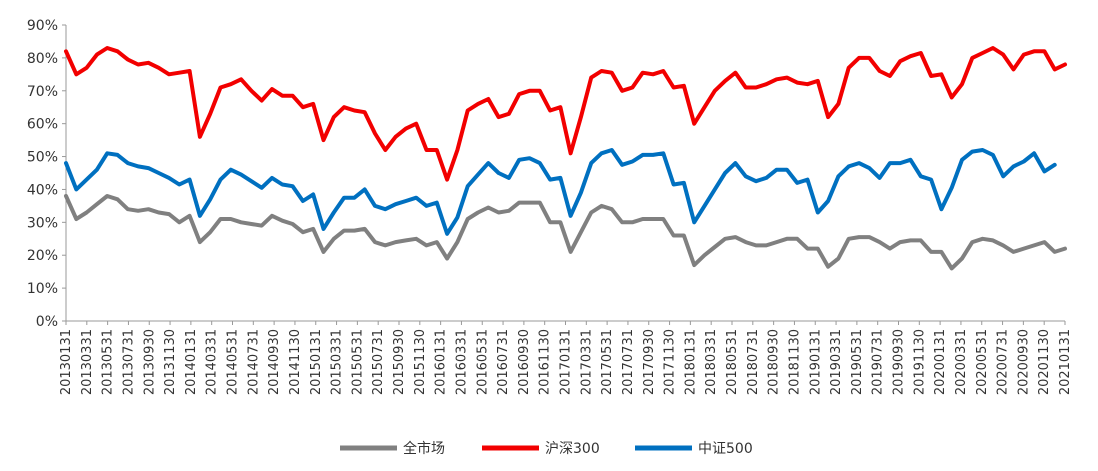 This screenshot has width=1098, height=471. I want to click on legend-label: 全市场, so click(424, 448).